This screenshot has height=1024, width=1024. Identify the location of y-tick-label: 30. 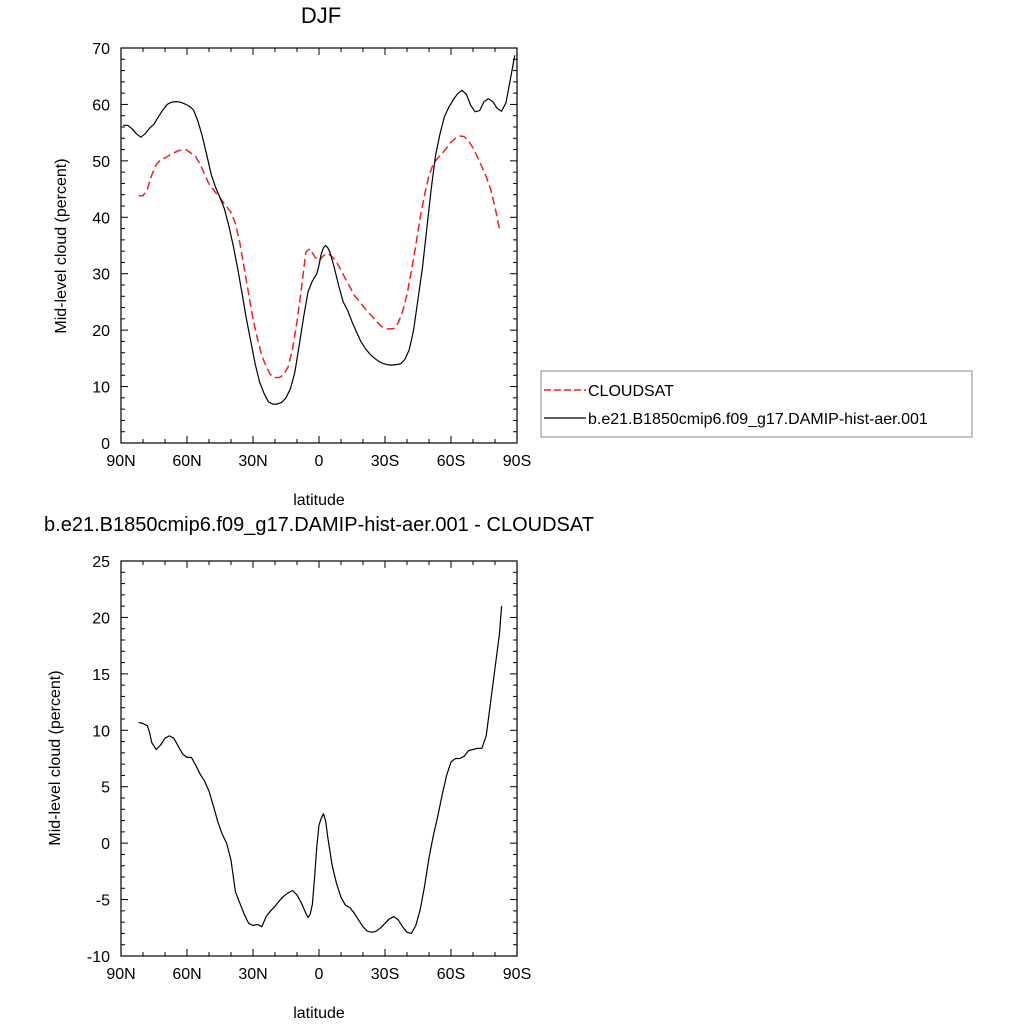
(101, 275).